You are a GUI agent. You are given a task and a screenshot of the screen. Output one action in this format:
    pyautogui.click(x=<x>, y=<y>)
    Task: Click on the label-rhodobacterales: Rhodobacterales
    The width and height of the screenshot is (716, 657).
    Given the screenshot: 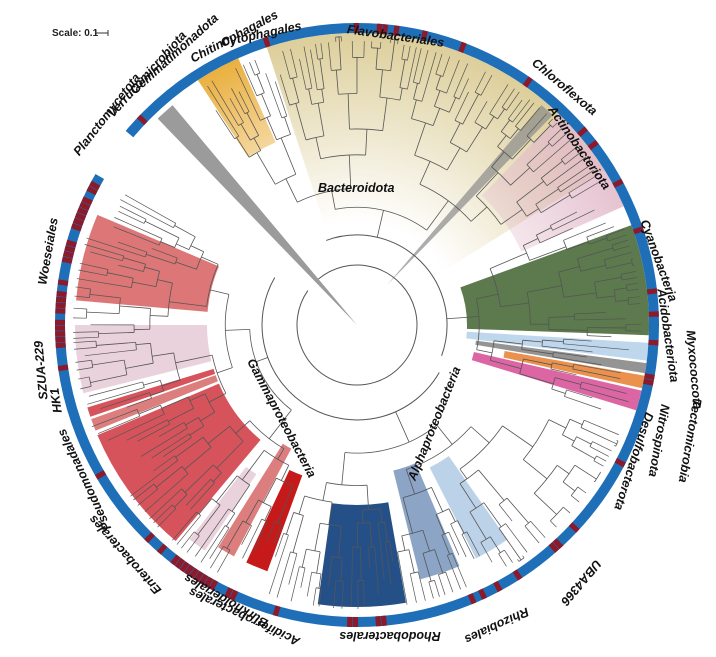 What is the action you would take?
    pyautogui.click(x=389, y=636)
    